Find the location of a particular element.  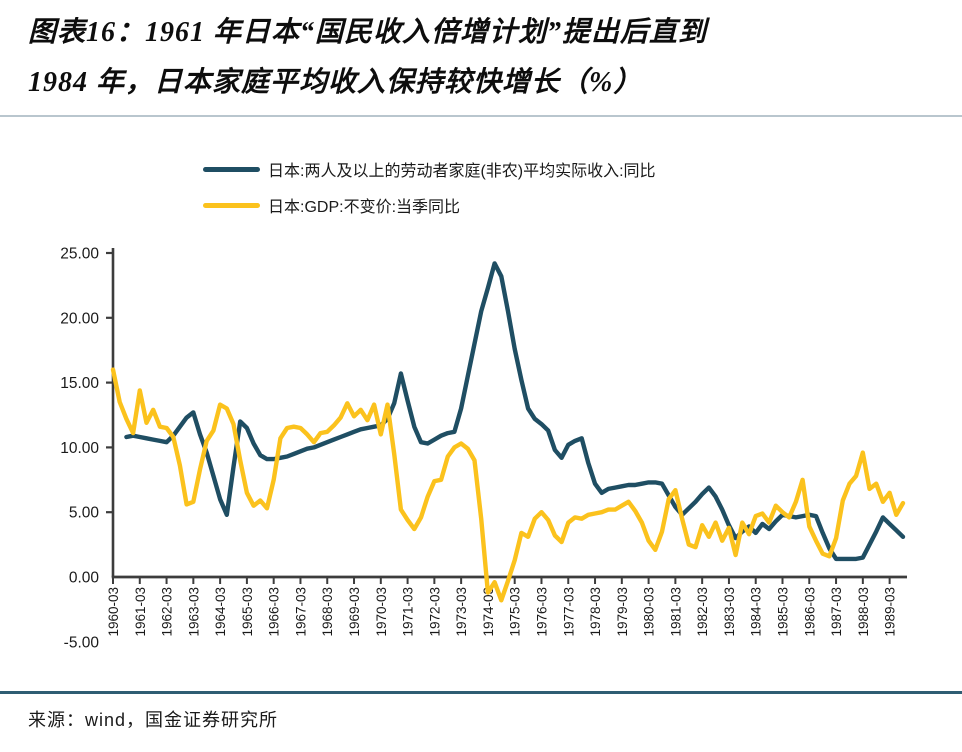

x-axis-label: 1968-03 is located at coordinates (327, 612).